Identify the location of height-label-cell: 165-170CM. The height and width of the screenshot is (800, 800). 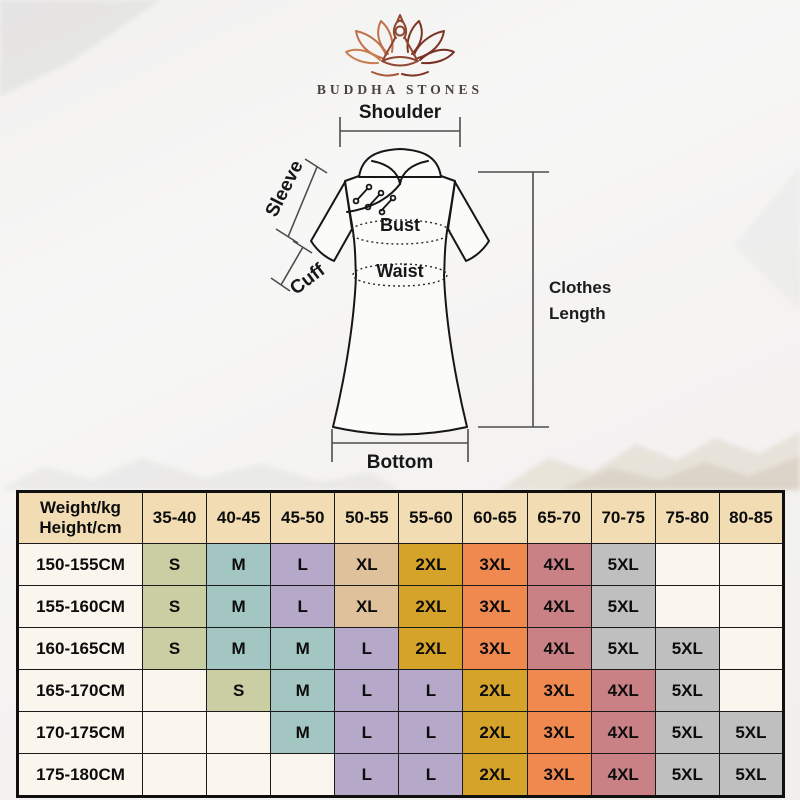
(80, 690).